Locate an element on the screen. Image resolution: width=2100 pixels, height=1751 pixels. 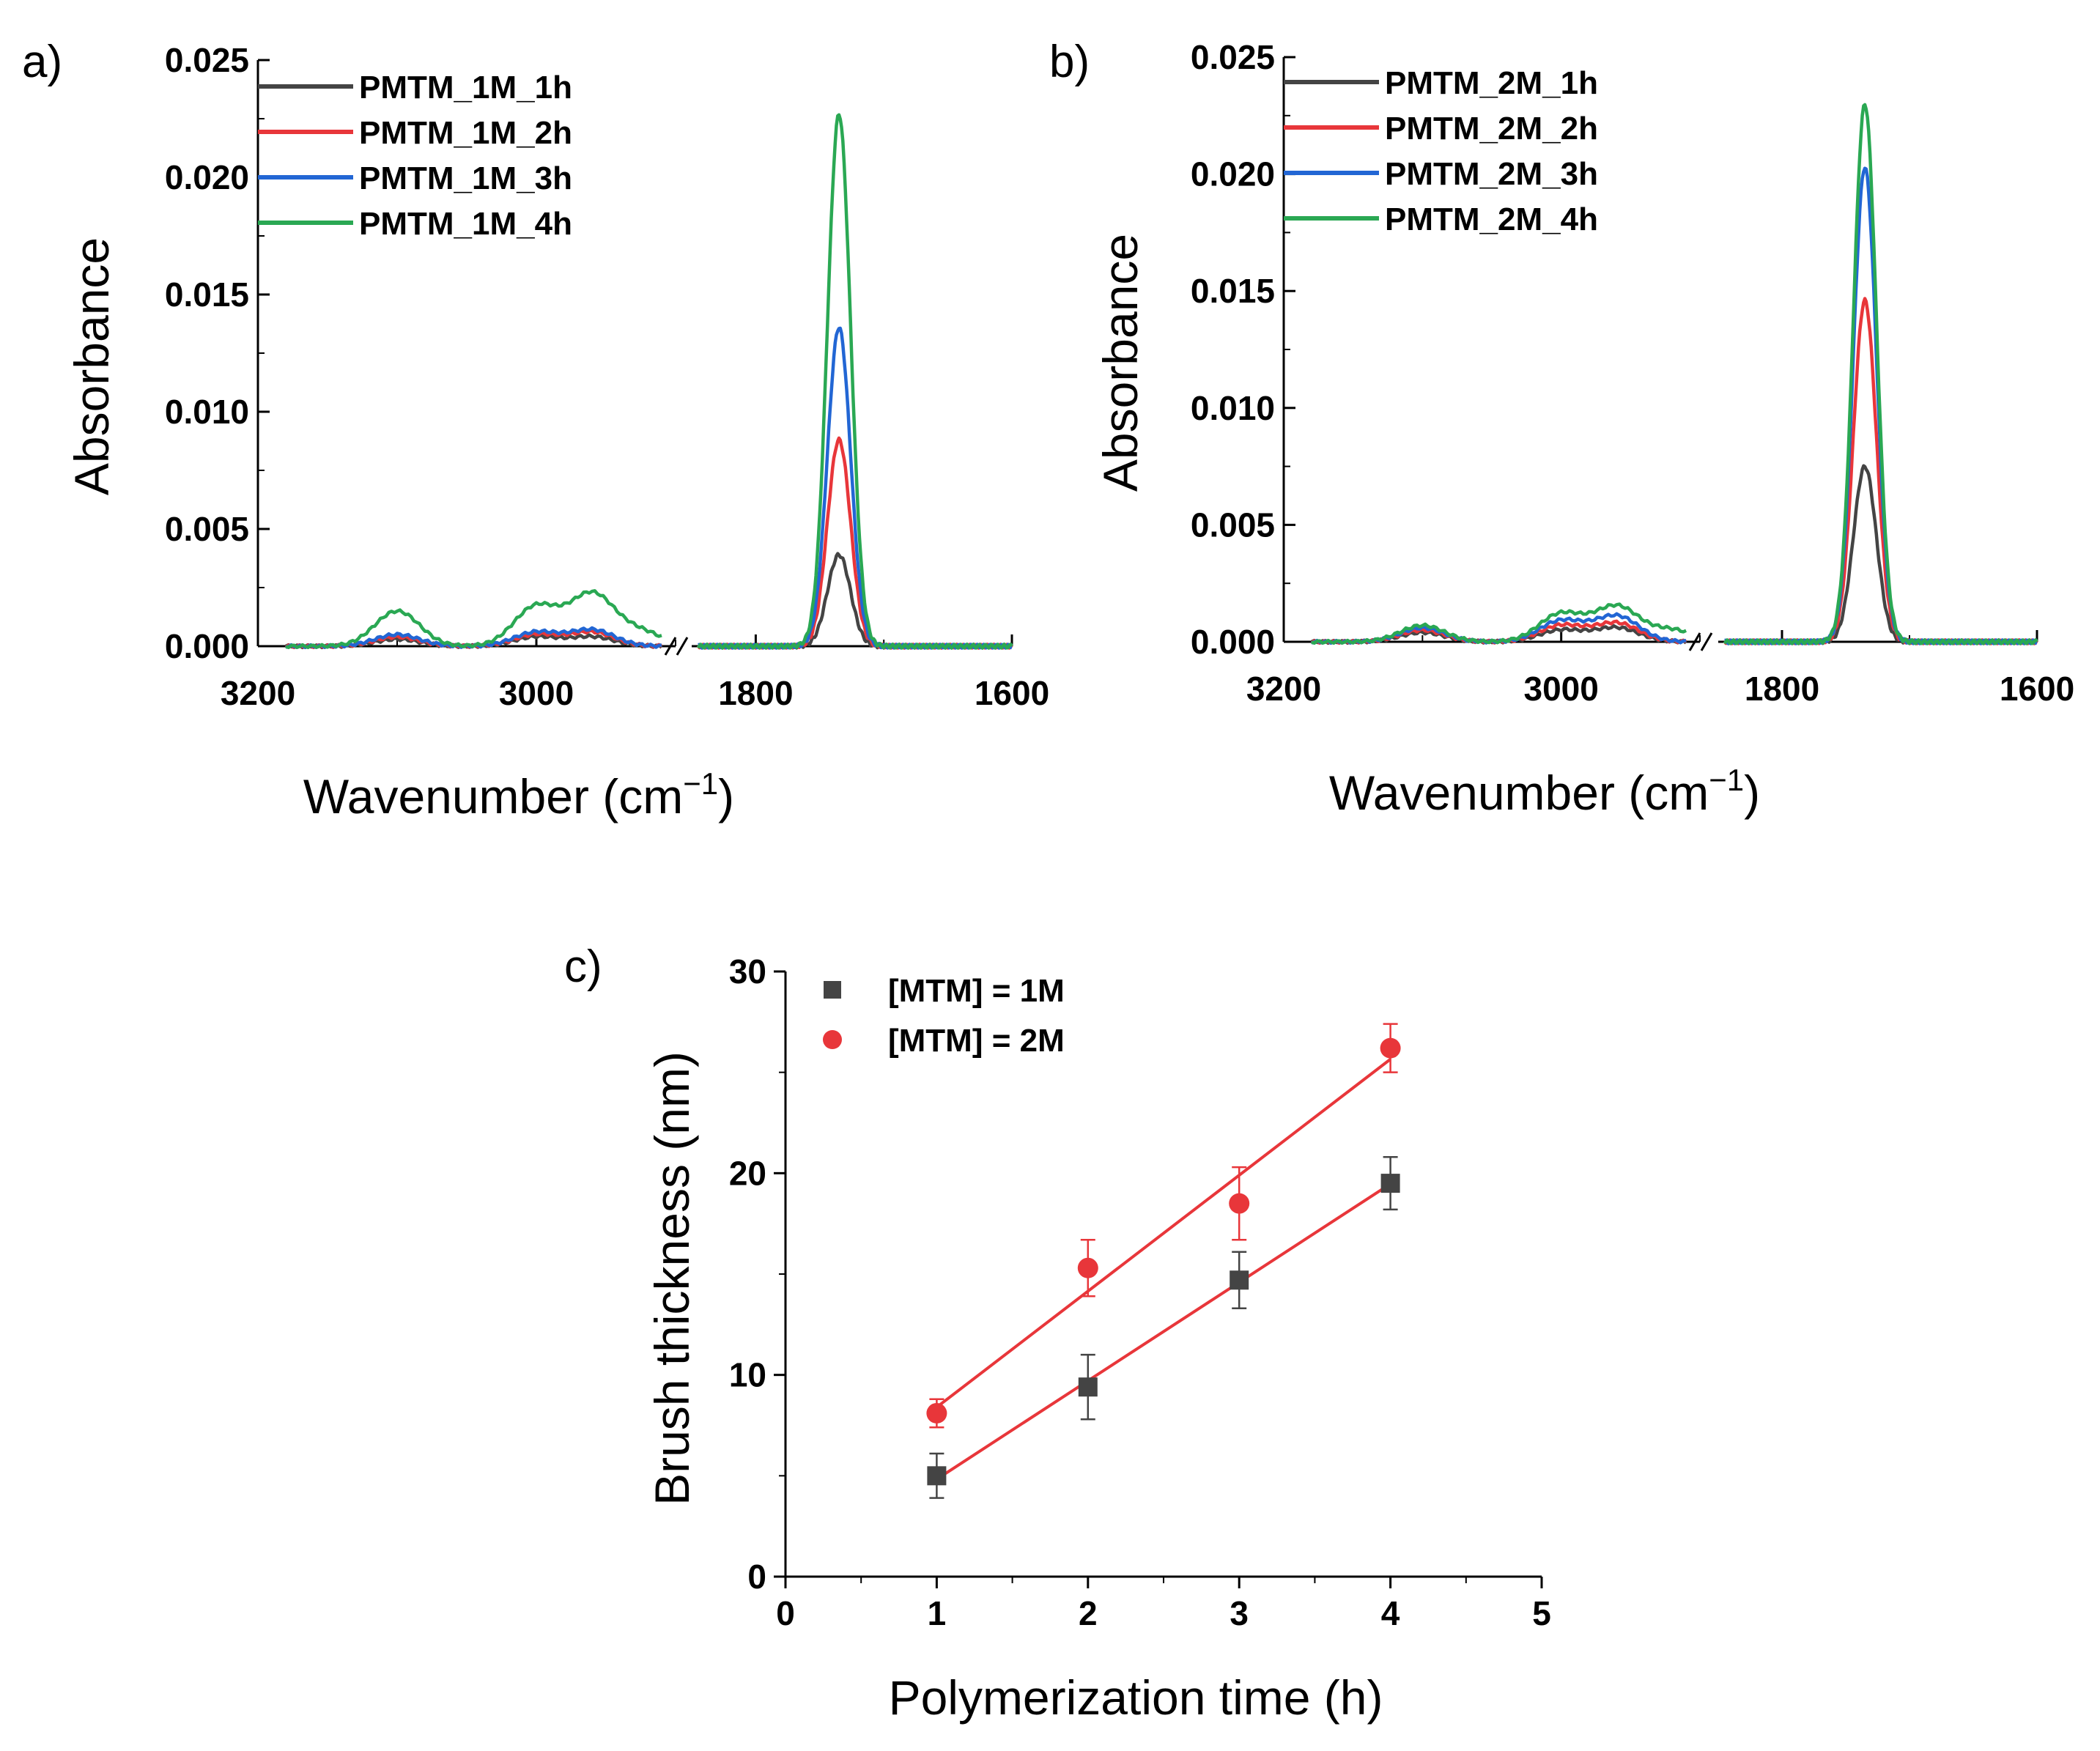
y-tick-label: 0 is located at coordinates (756, 1577).